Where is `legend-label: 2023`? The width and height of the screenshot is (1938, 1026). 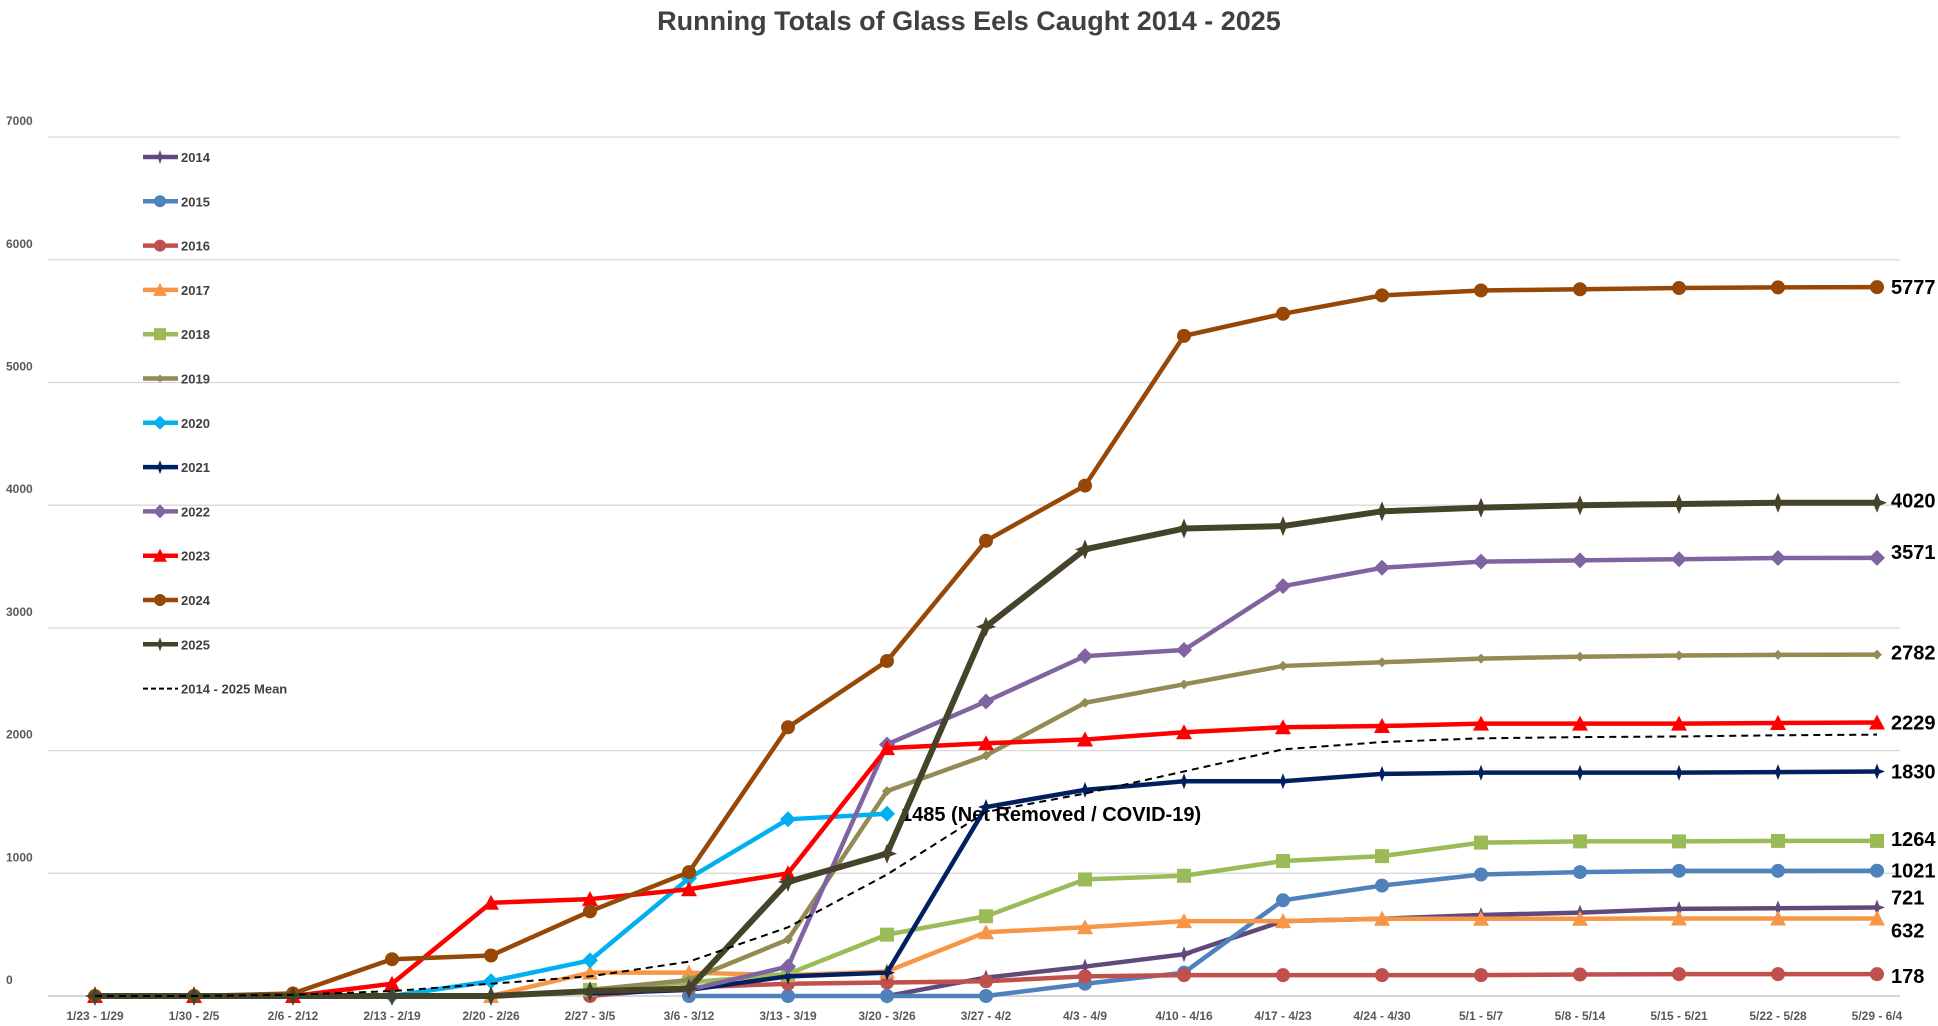 legend-label: 2023 is located at coordinates (195, 556).